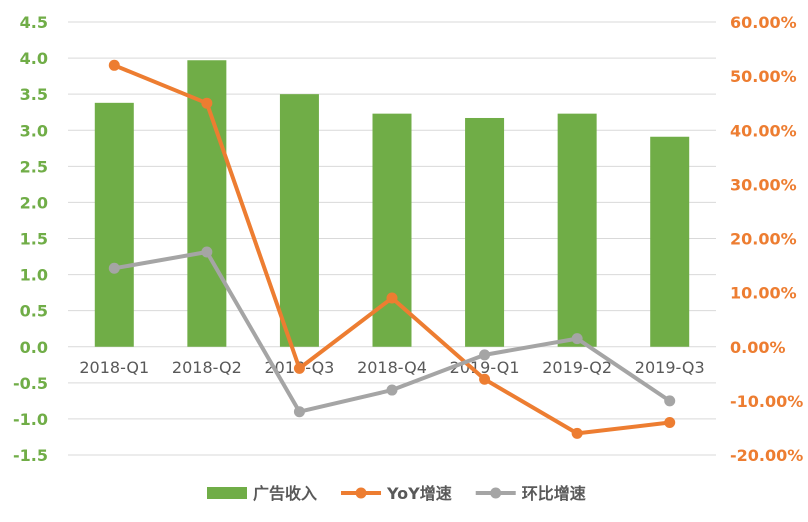 Image resolution: width=808 pixels, height=522 pixels. I want to click on left-axis-tick-label: 3.0, so click(34, 130).